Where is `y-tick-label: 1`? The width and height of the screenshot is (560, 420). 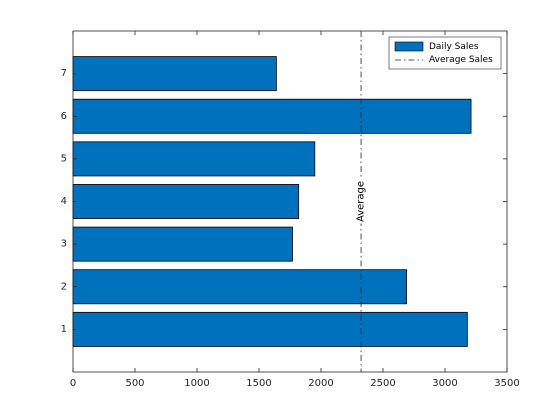
y-tick-label: 1 is located at coordinates (64, 329).